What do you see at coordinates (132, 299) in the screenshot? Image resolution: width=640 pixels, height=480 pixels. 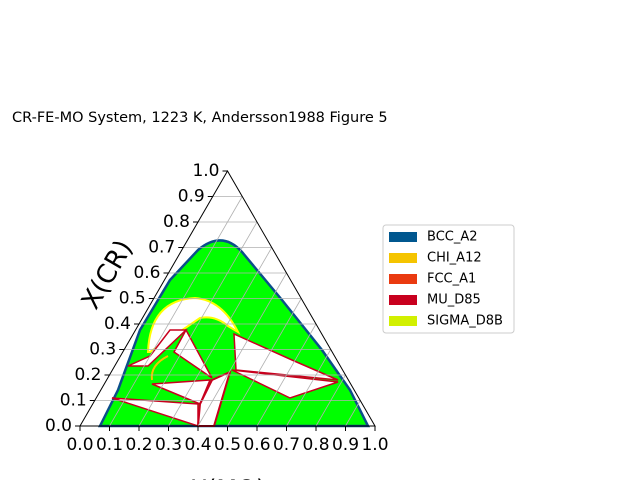 I see `y-tick-label: 0.5` at bounding box center [132, 299].